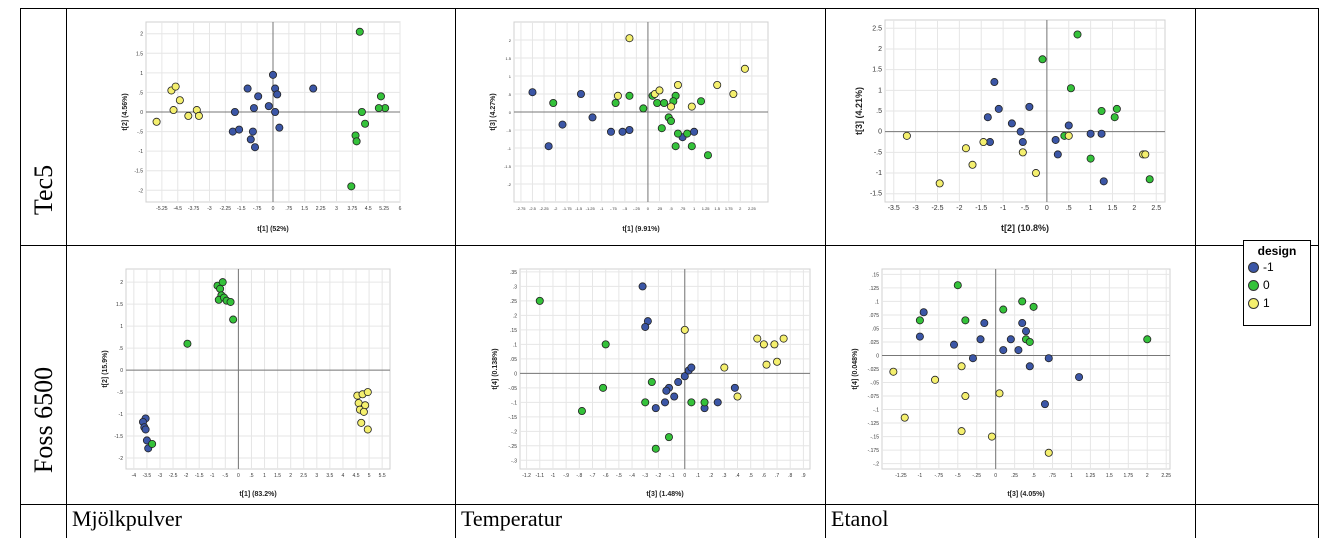 This screenshot has height=538, width=1339. Describe the element at coordinates (1266, 303) in the screenshot. I see `legend-label: 1` at that location.